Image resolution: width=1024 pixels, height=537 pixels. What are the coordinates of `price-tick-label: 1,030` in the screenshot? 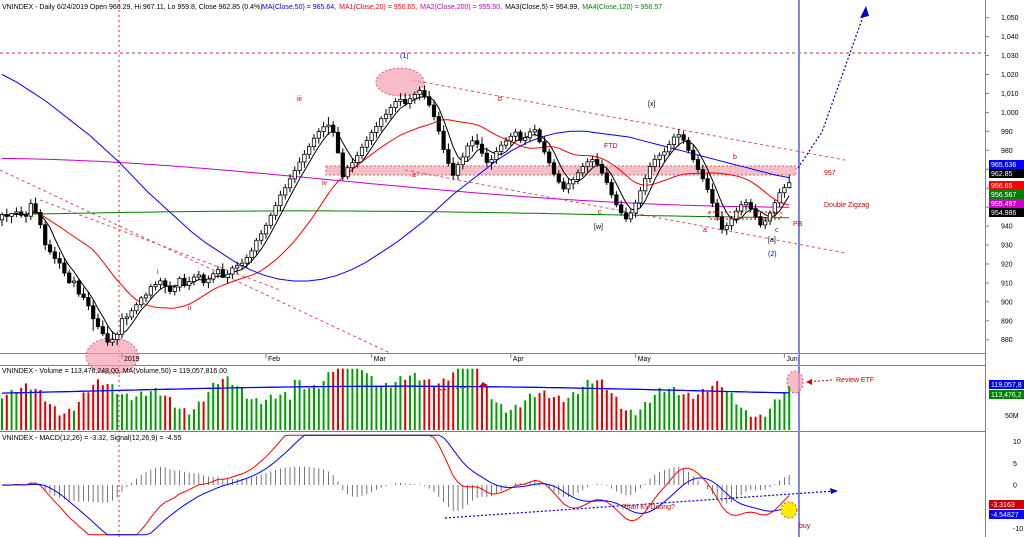 It's located at (1010, 56).